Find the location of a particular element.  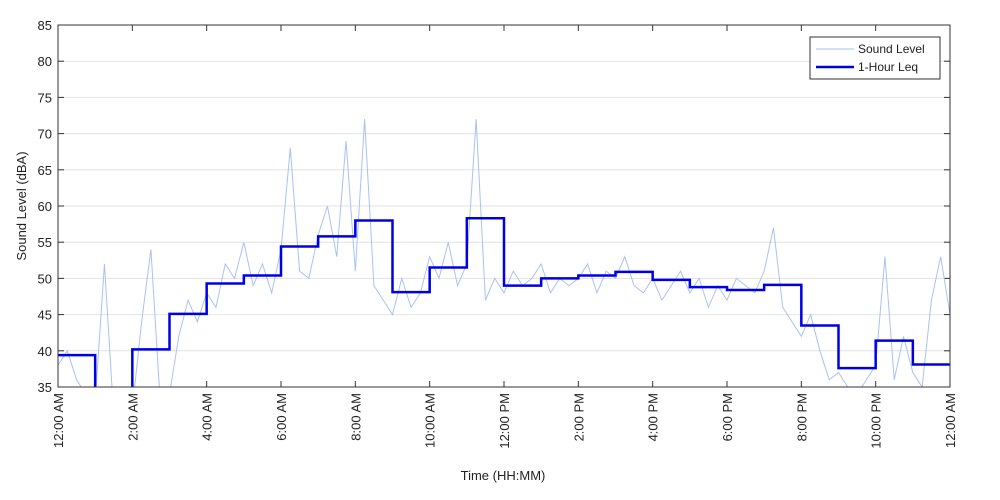

y-tick-label: 75 is located at coordinates (45, 97).